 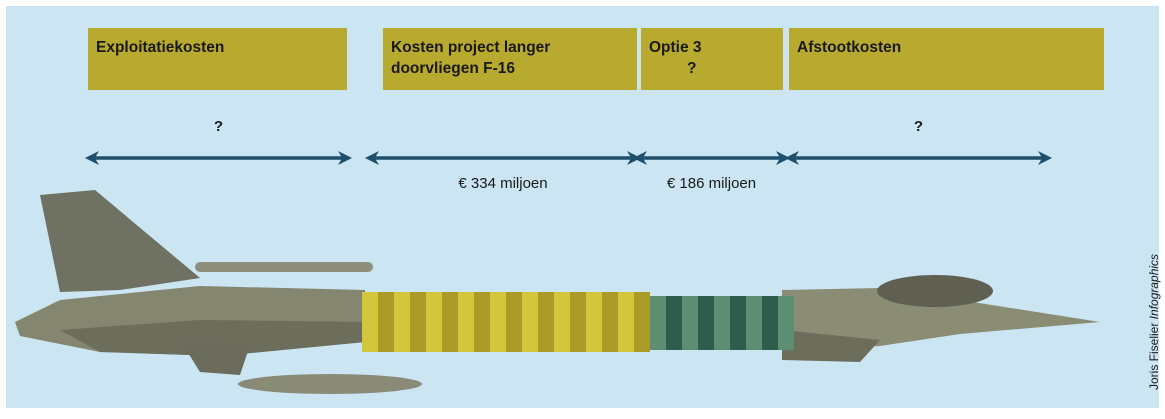 I want to click on box-label: ?, so click(x=691, y=68).